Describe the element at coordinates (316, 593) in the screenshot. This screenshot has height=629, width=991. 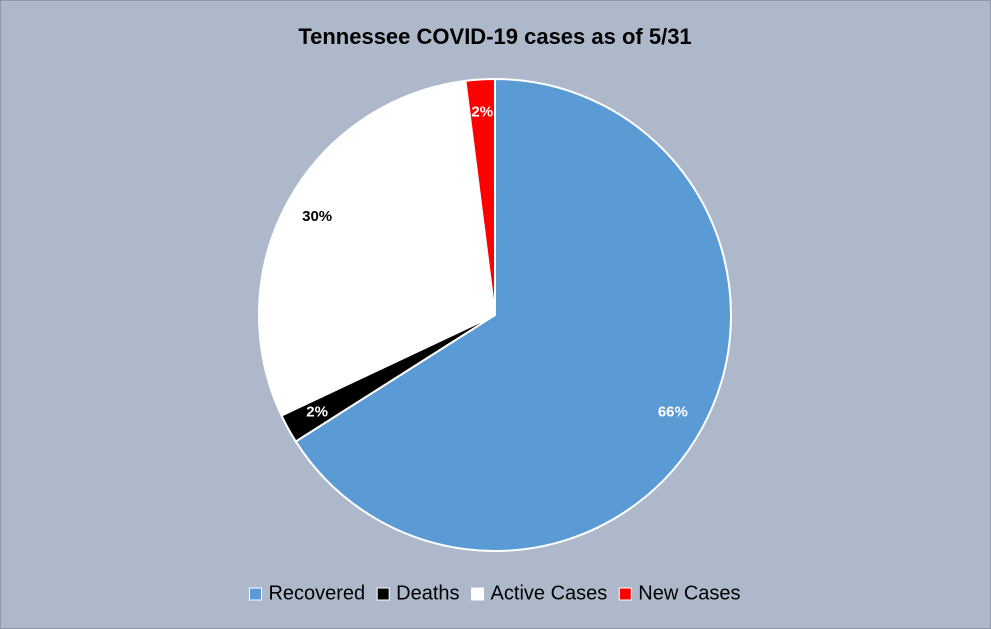
I see `legend-label: Recovered` at that location.